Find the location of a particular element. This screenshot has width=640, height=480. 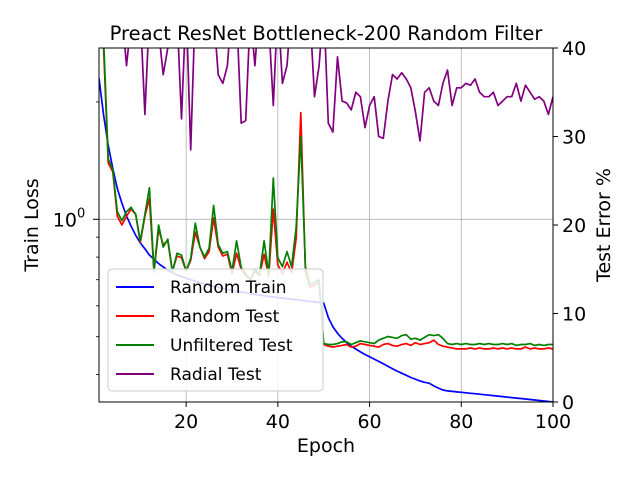

x-tick-label: 80 is located at coordinates (461, 422).